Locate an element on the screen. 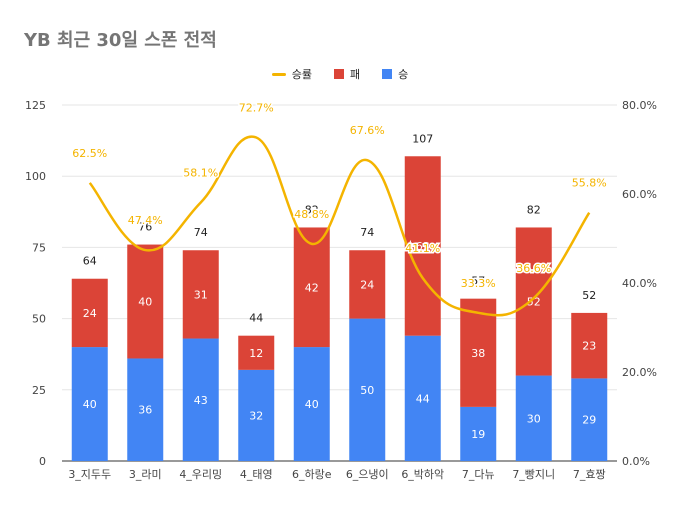 Image resolution: width=680 pixels, height=507 pixels. data-label-loss: 40 is located at coordinates (145, 302).